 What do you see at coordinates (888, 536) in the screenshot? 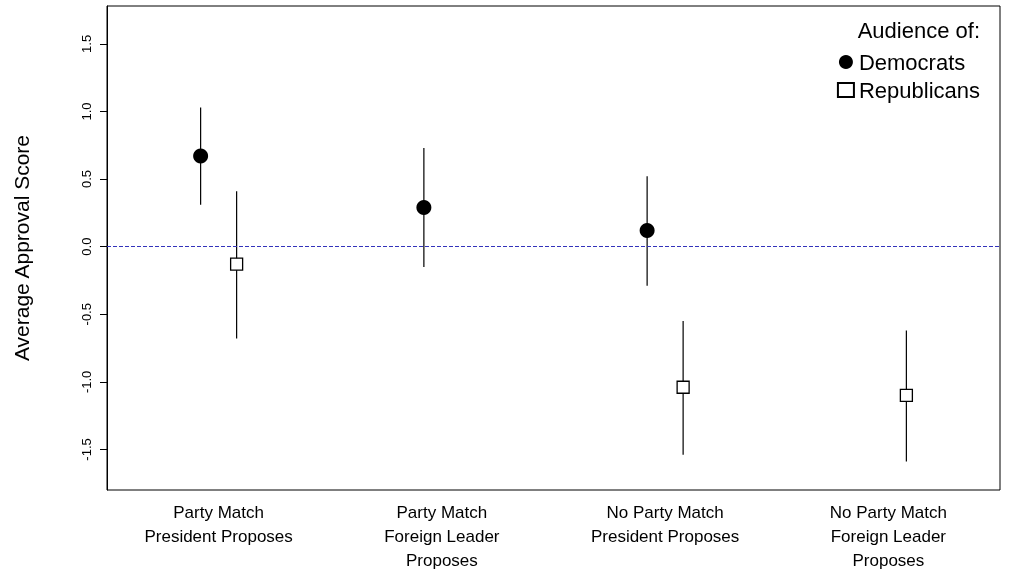
I see `x-tick-label: No Party Match Foreign Leader Proposes` at bounding box center [888, 536].